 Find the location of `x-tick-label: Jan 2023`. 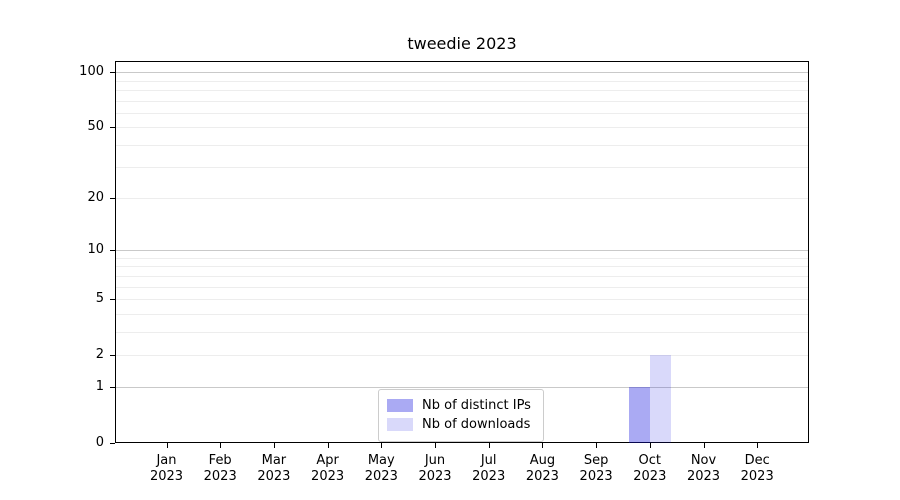

x-tick-label: Jan 2023 is located at coordinates (166, 468).